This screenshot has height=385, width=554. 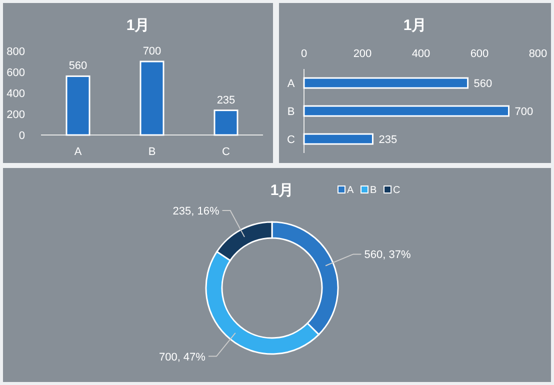 What do you see at coordinates (291, 112) in the screenshot?
I see `y-tick-label: B` at bounding box center [291, 112].